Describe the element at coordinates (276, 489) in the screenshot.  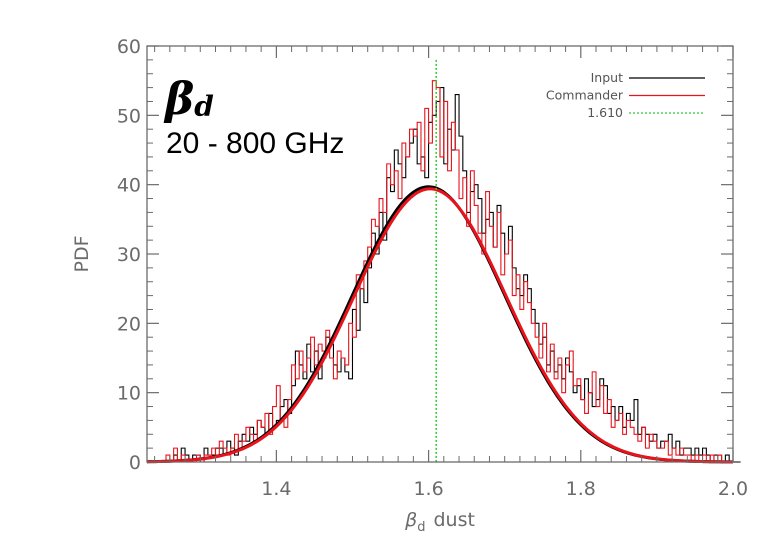
I see `x-tick-label: 1.4` at that location.